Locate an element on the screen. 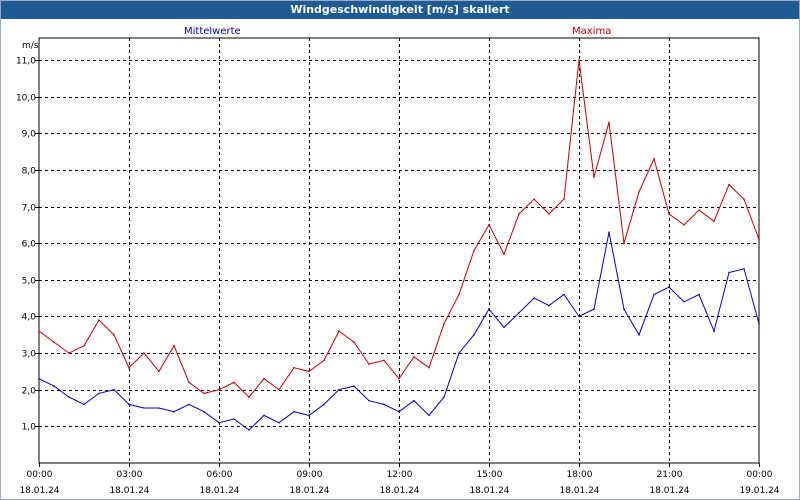 The height and width of the screenshot is (500, 800). legend-maxima: Maxima is located at coordinates (592, 31).